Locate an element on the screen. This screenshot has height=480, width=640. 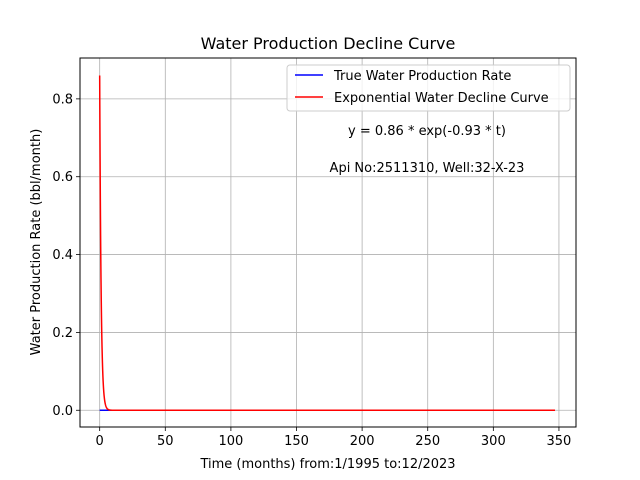
y-tick-label: 0.0 is located at coordinates (62, 411).